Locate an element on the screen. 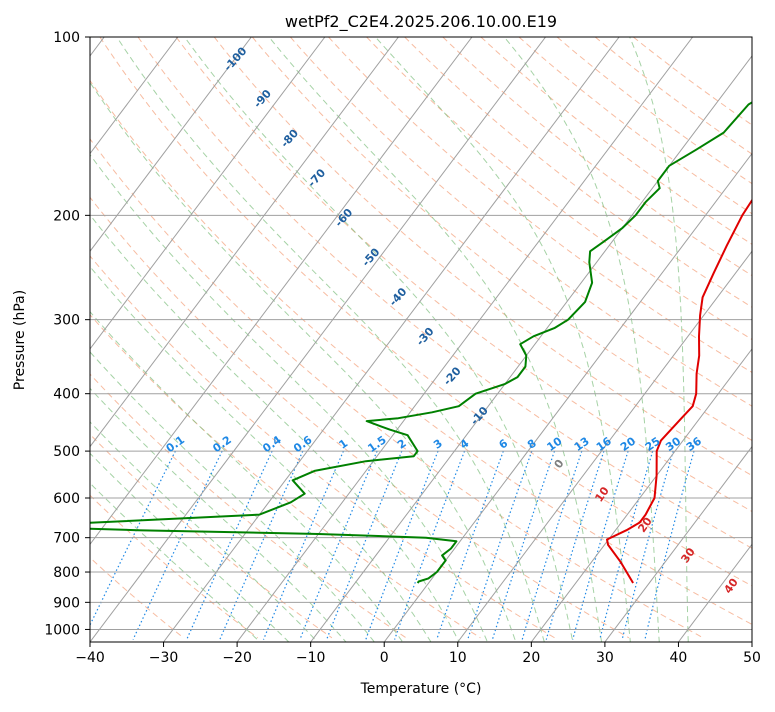  y-axis-label: Pressure (hPa) is located at coordinates (20, 340).